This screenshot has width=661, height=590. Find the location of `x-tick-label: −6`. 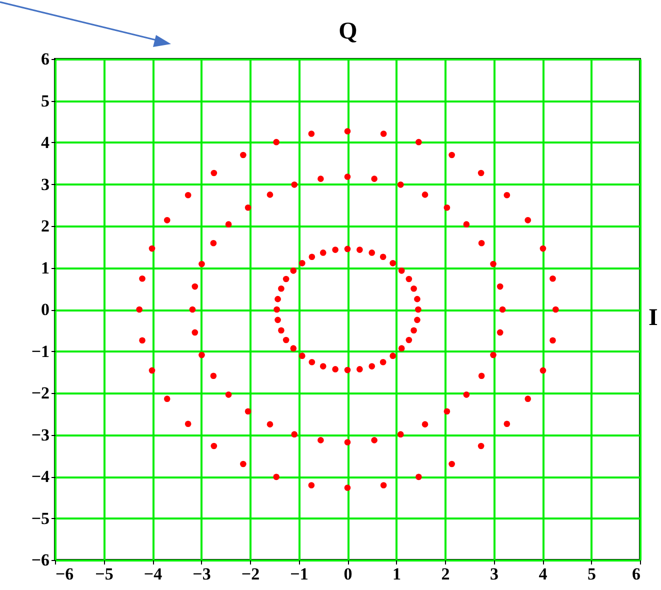

x-tick-label: −6 is located at coordinates (65, 574).